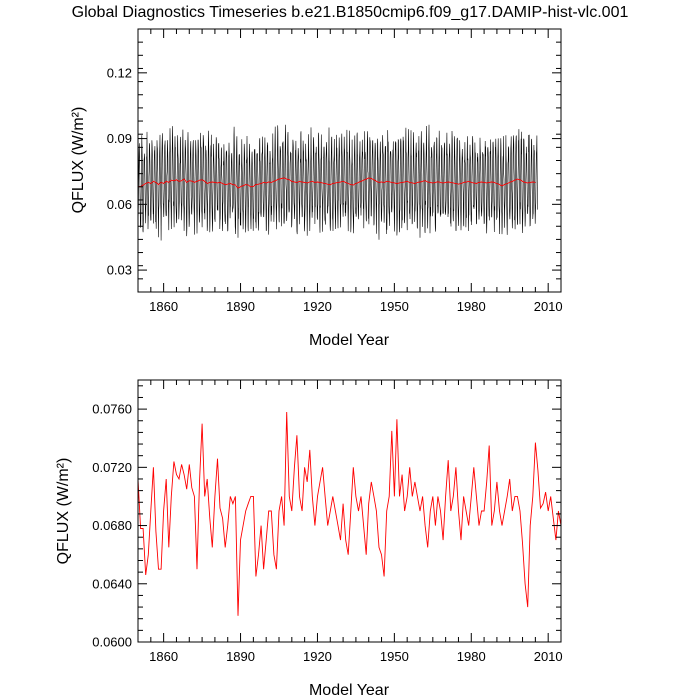 This screenshot has height=700, width=700. I want to click on monthly-series-line, so click(337, 182).